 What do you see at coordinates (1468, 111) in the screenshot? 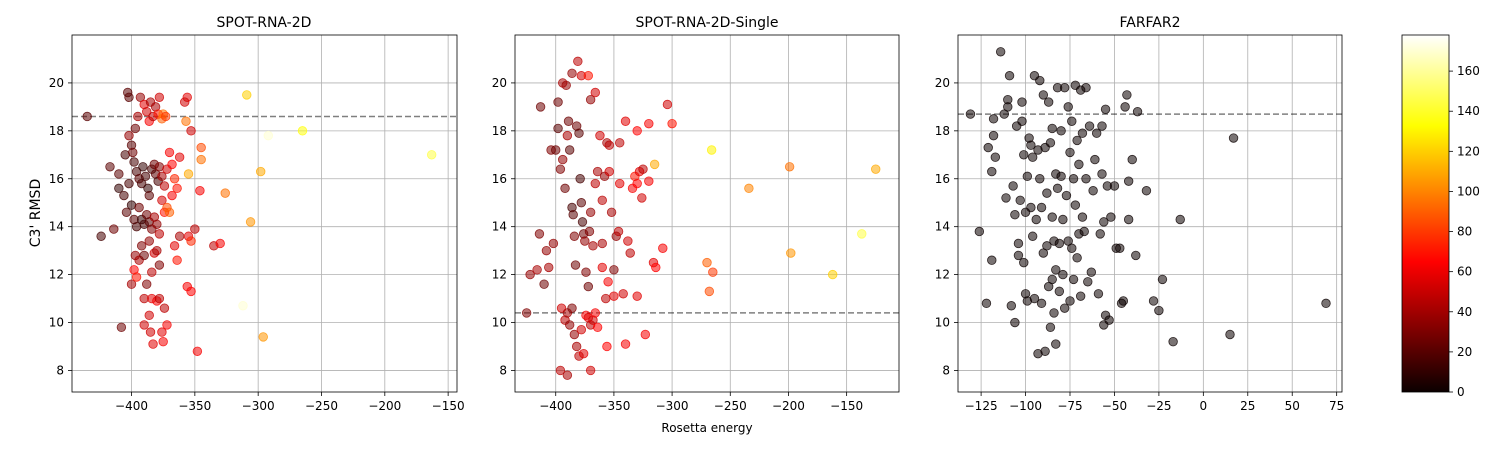
I see `colorbar-tick-label: 140` at bounding box center [1468, 111].